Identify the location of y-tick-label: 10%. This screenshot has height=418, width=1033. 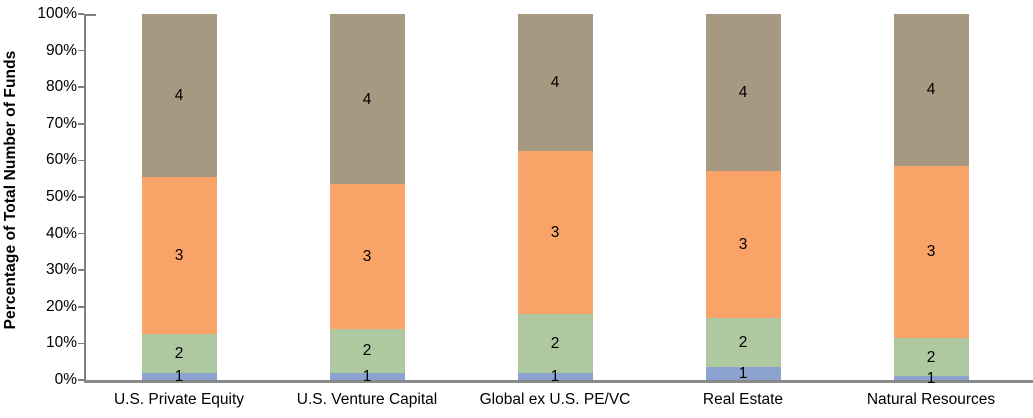
(61, 343).